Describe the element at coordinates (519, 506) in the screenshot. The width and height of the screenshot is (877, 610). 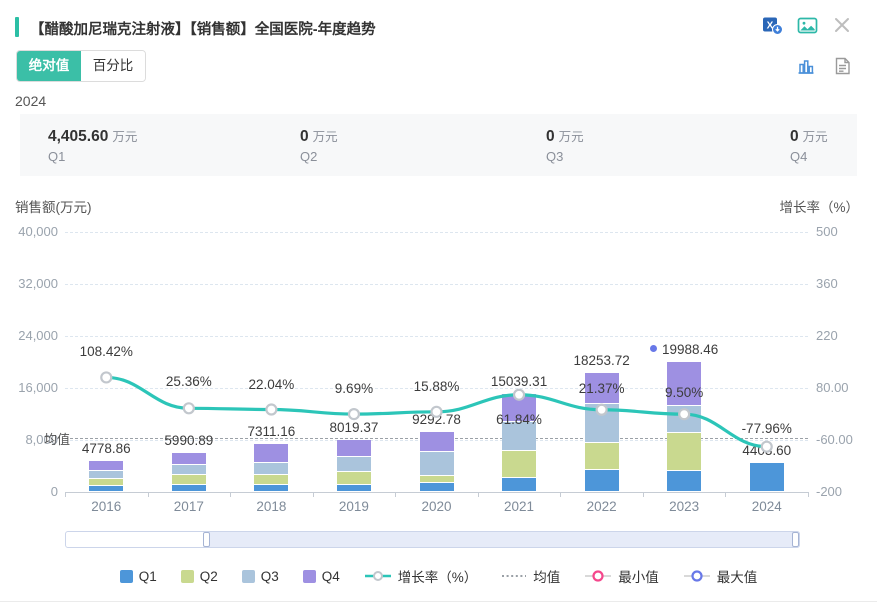
I see `x-axis-year-label: 2021` at that location.